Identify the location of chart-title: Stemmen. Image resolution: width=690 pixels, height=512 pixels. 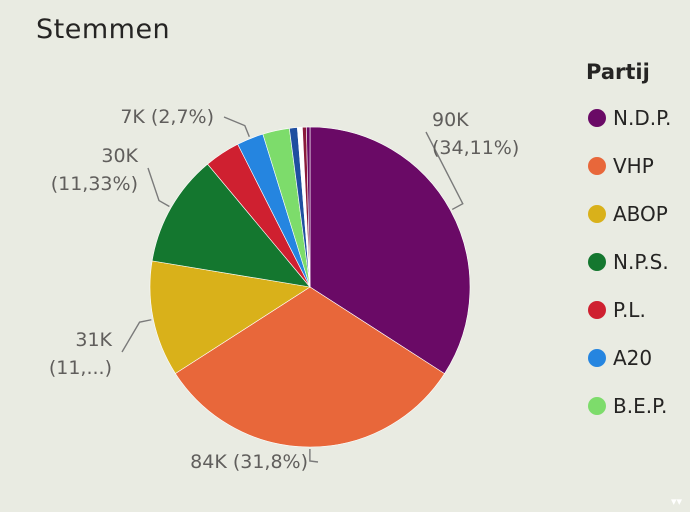
(103, 29).